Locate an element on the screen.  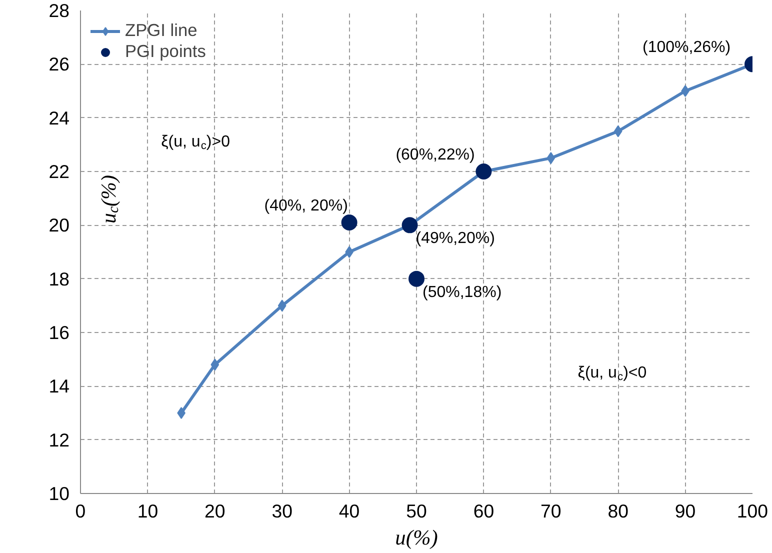
y-axis-title: uc(%) is located at coordinates (109, 199).